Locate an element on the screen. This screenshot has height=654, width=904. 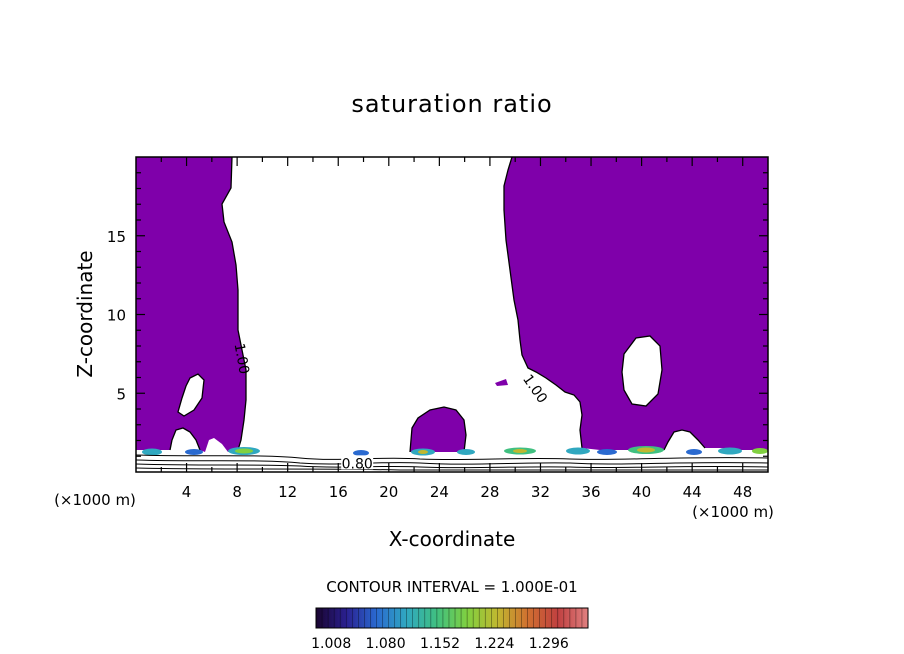
x-tick-label: 16 is located at coordinates (338, 492).